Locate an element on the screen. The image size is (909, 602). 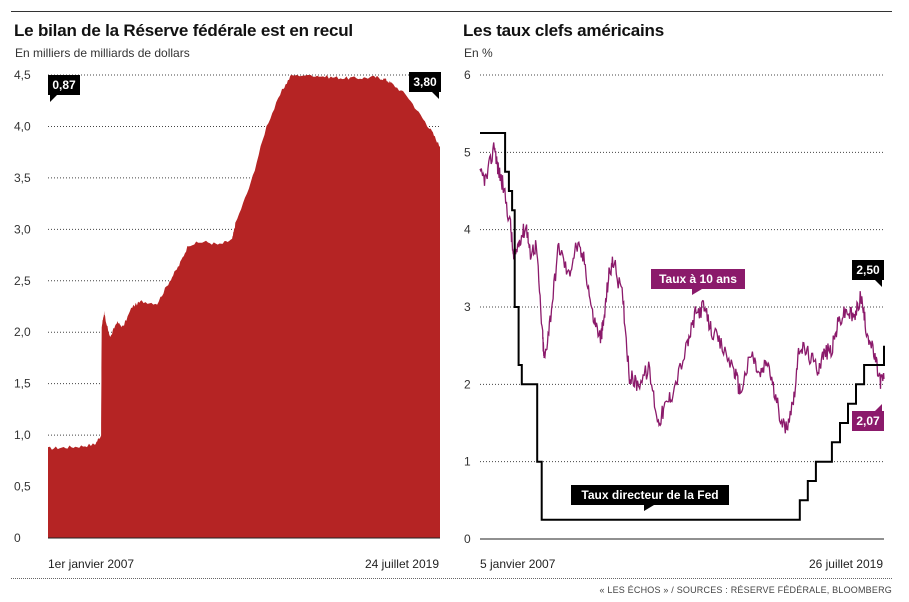
left-y-tick-label: 0 is located at coordinates (17, 538).